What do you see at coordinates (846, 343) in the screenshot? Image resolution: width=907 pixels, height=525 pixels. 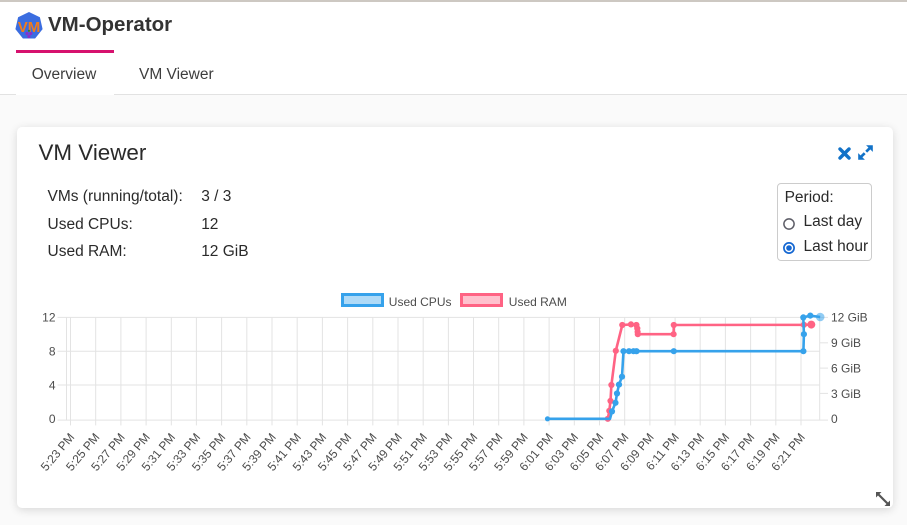 I see `svg-text: 9 GiB` at bounding box center [846, 343].